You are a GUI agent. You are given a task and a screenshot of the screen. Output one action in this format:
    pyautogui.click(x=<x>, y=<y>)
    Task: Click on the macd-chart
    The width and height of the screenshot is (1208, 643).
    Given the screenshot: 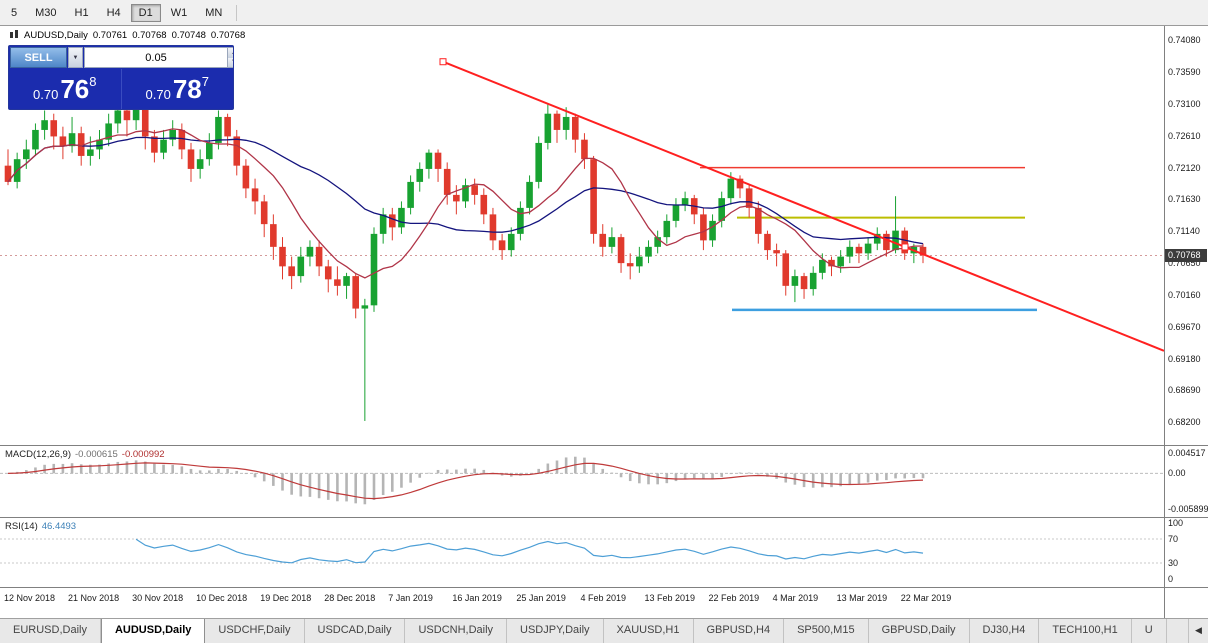 What is the action you would take?
    pyautogui.click(x=582, y=481)
    